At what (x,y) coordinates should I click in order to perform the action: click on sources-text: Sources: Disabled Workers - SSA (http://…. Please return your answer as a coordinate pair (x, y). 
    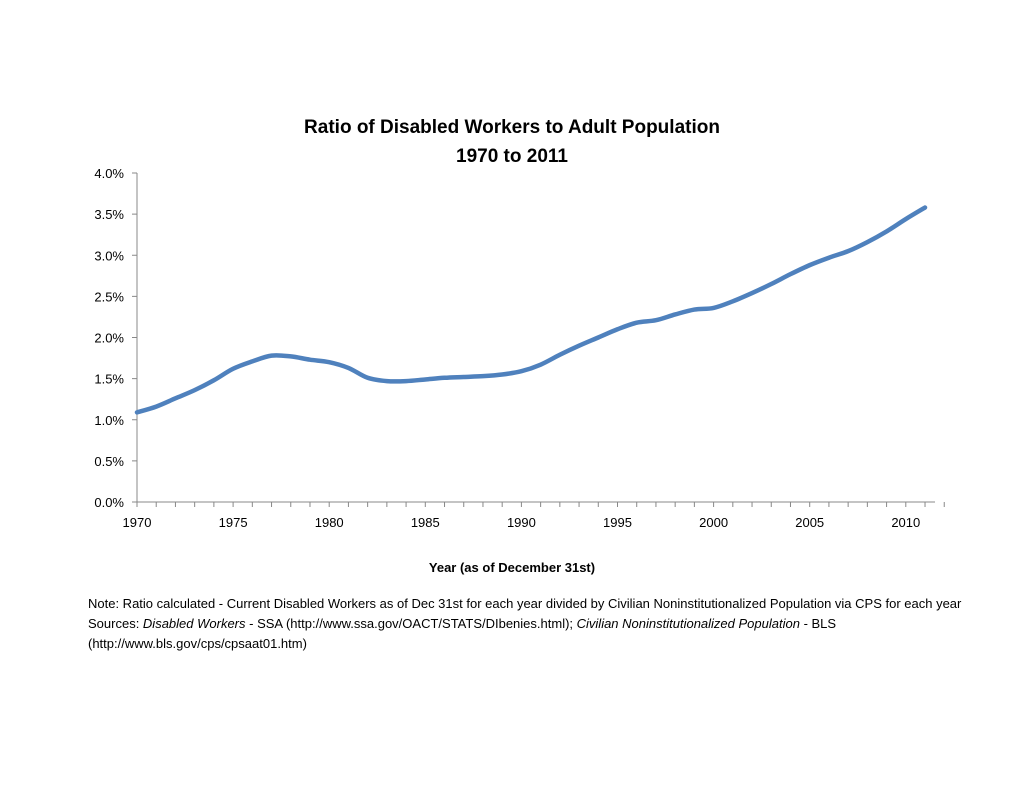
    Looking at the image, I should click on (528, 634).